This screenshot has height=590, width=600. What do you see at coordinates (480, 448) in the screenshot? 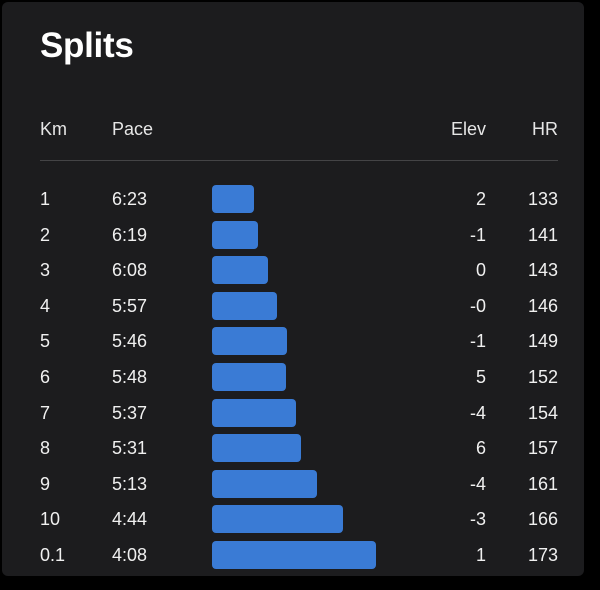
I see `split-elev: 6` at bounding box center [480, 448].